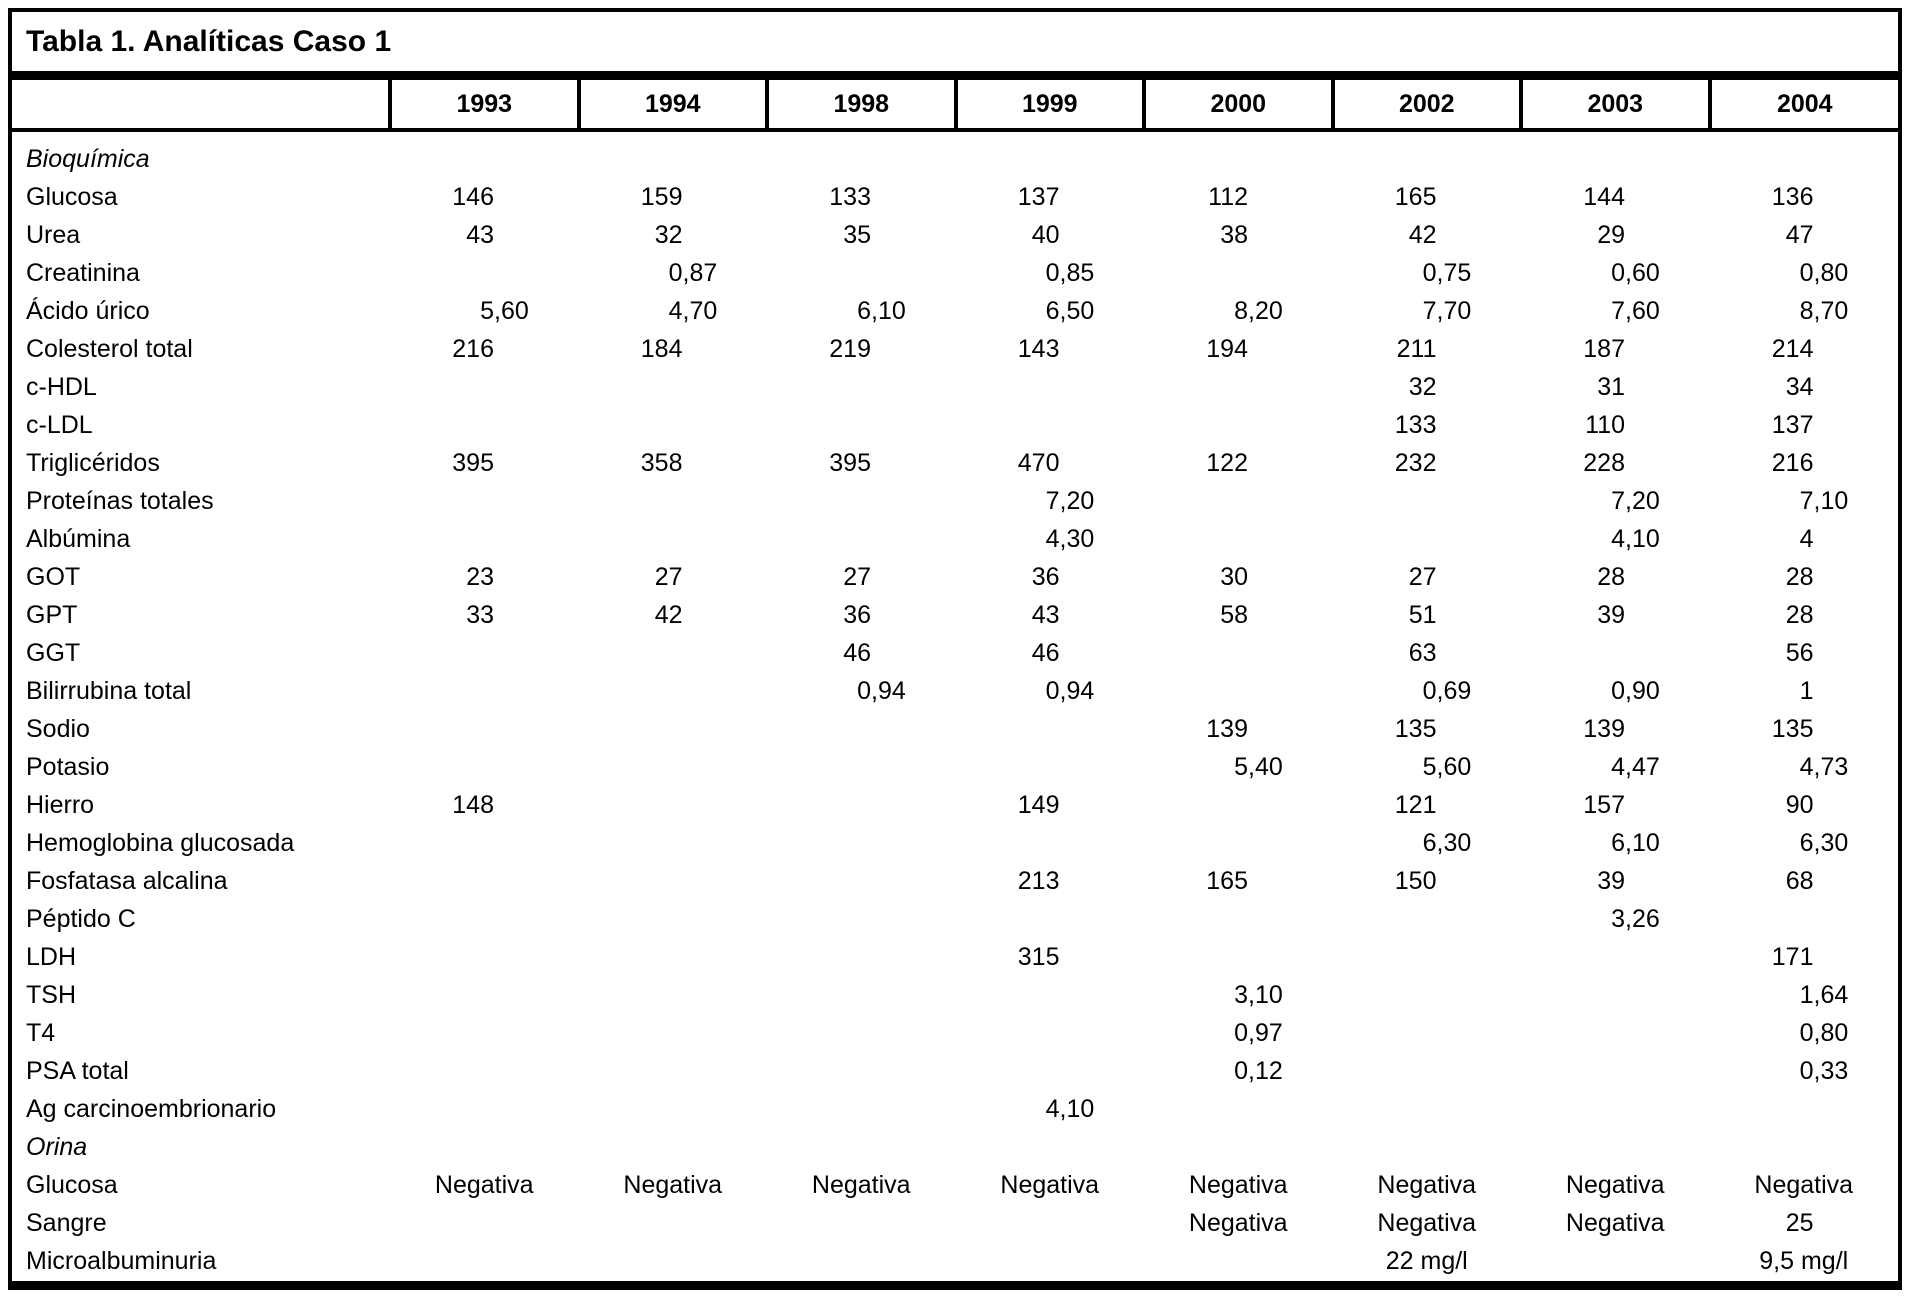 The image size is (1911, 1296). Describe the element at coordinates (1227, 348) in the screenshot. I see `numeric-value: 194` at that location.